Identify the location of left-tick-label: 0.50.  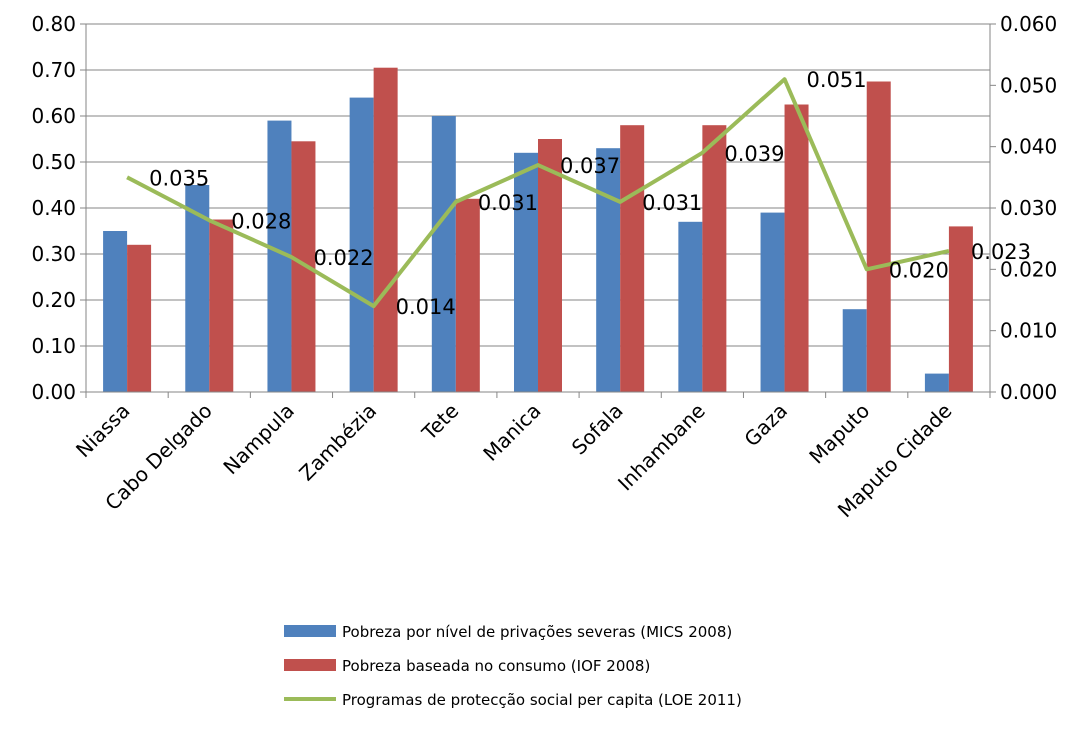
(53, 162).